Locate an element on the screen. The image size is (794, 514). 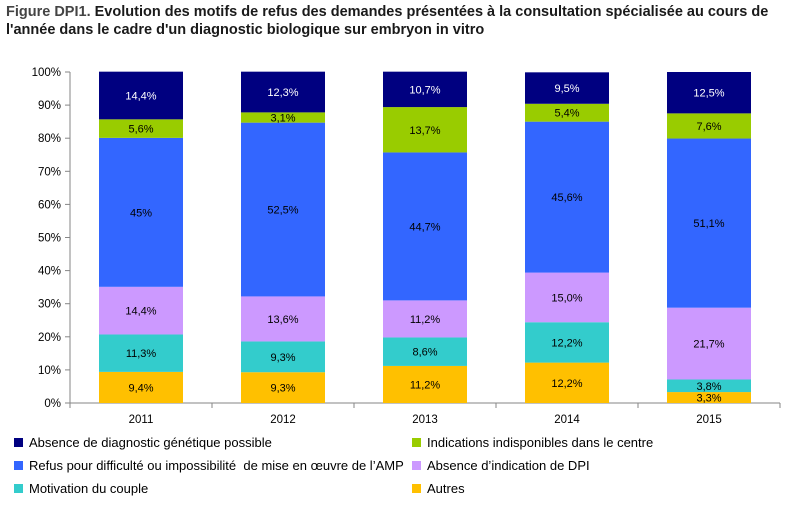
data-label: 13,6% is located at coordinates (282, 320).